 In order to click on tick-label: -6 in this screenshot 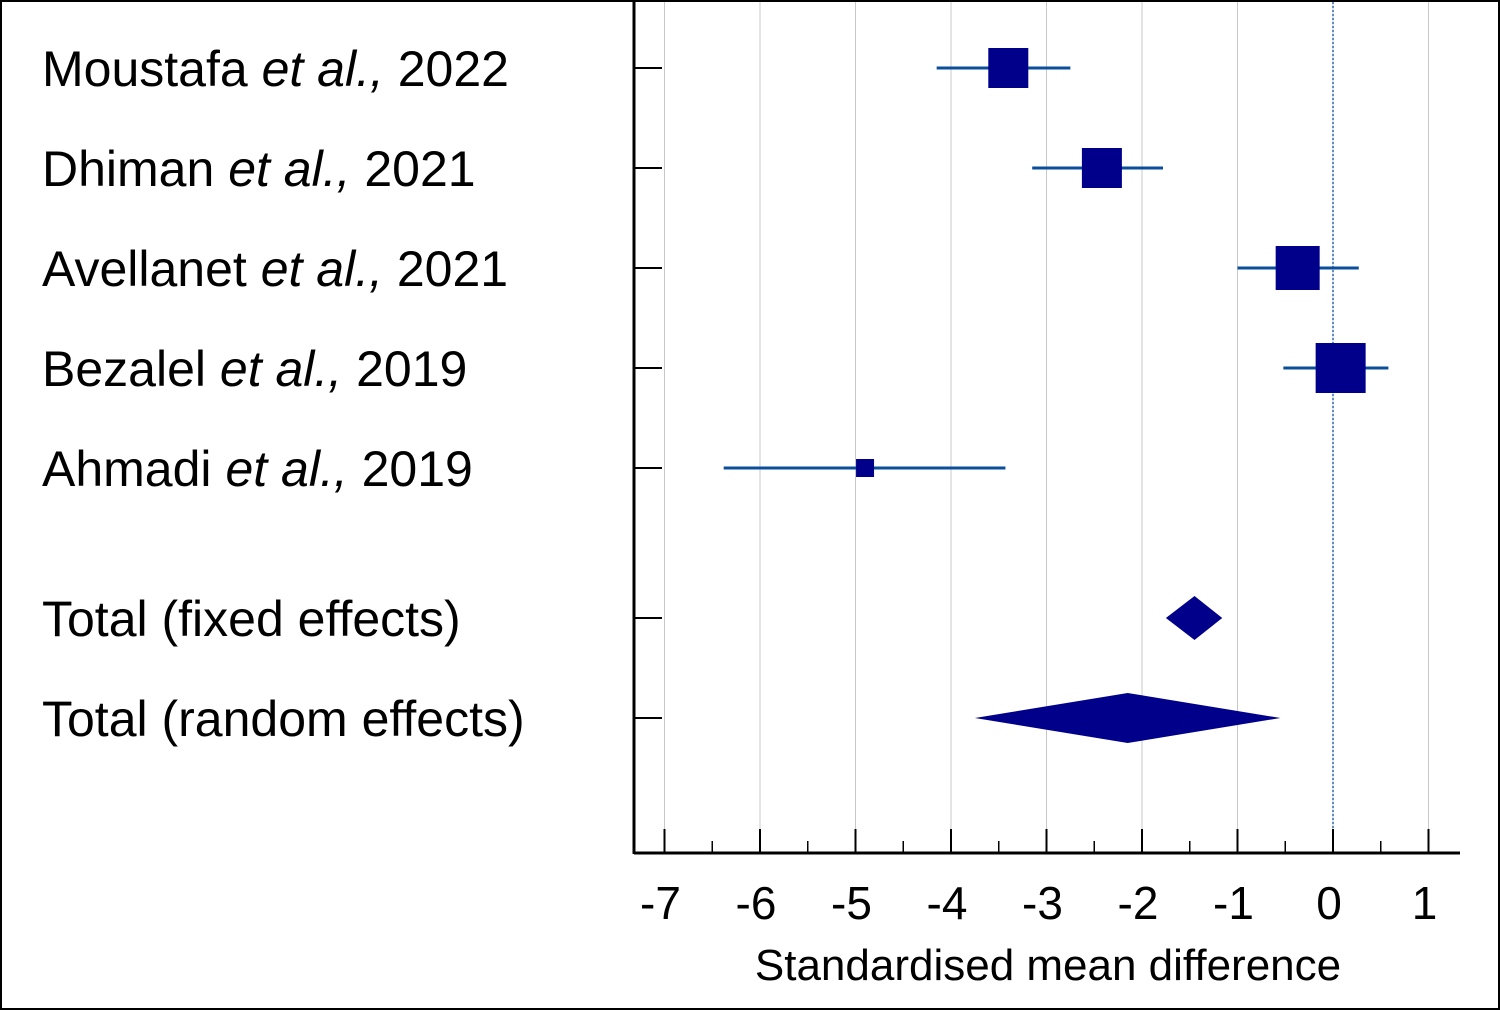, I will do `click(756, 903)`.